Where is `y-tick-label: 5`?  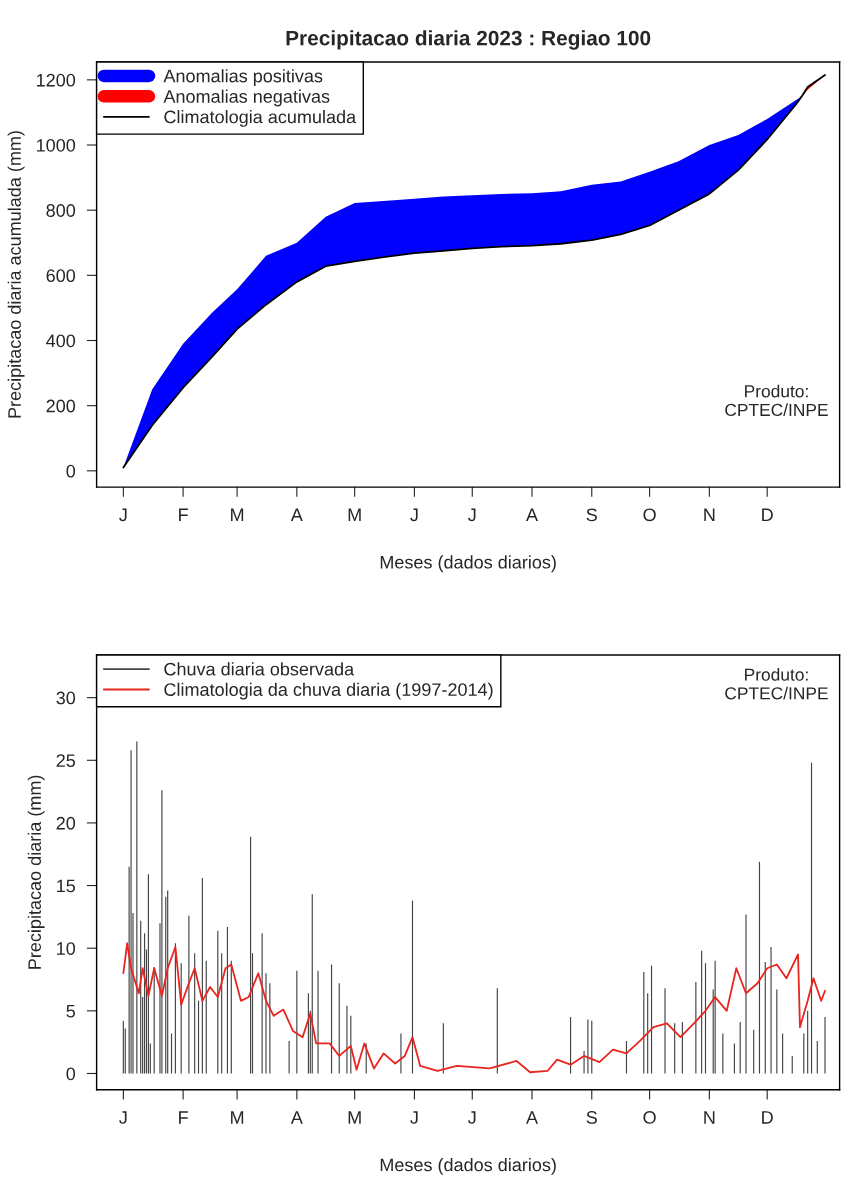 y-tick-label: 5 is located at coordinates (71, 1011).